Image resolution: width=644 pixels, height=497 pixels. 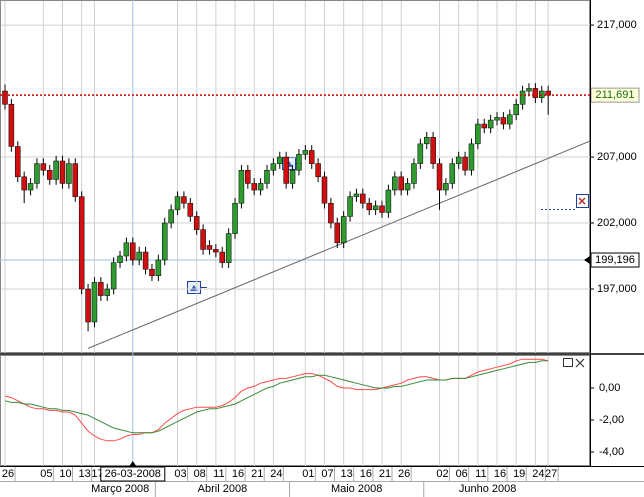 What do you see at coordinates (611, 452) in the screenshot?
I see `y-tick-label: -4,00` at bounding box center [611, 452].